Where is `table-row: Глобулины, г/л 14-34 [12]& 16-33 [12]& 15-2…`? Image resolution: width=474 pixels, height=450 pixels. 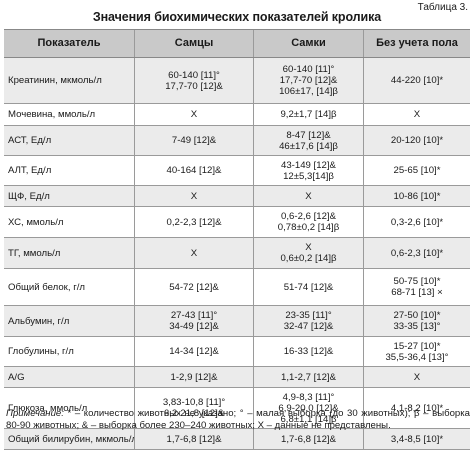
table-row: Глобулины, г/л 14-34 [12]& 16-33 [12]& 15-2… is located at coordinates (237, 352).